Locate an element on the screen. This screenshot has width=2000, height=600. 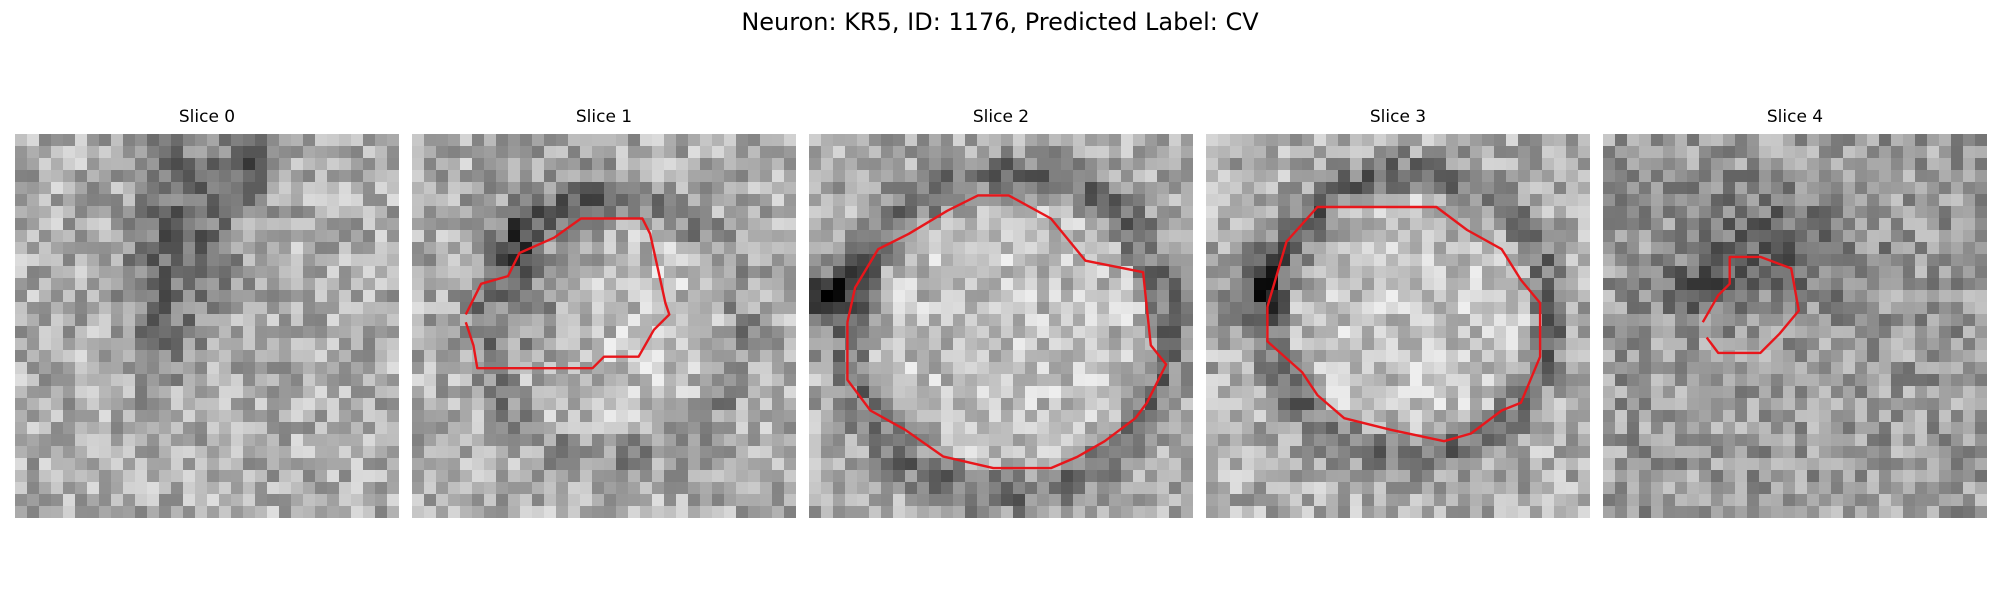
slice-title: Slice 3 is located at coordinates (1398, 117).